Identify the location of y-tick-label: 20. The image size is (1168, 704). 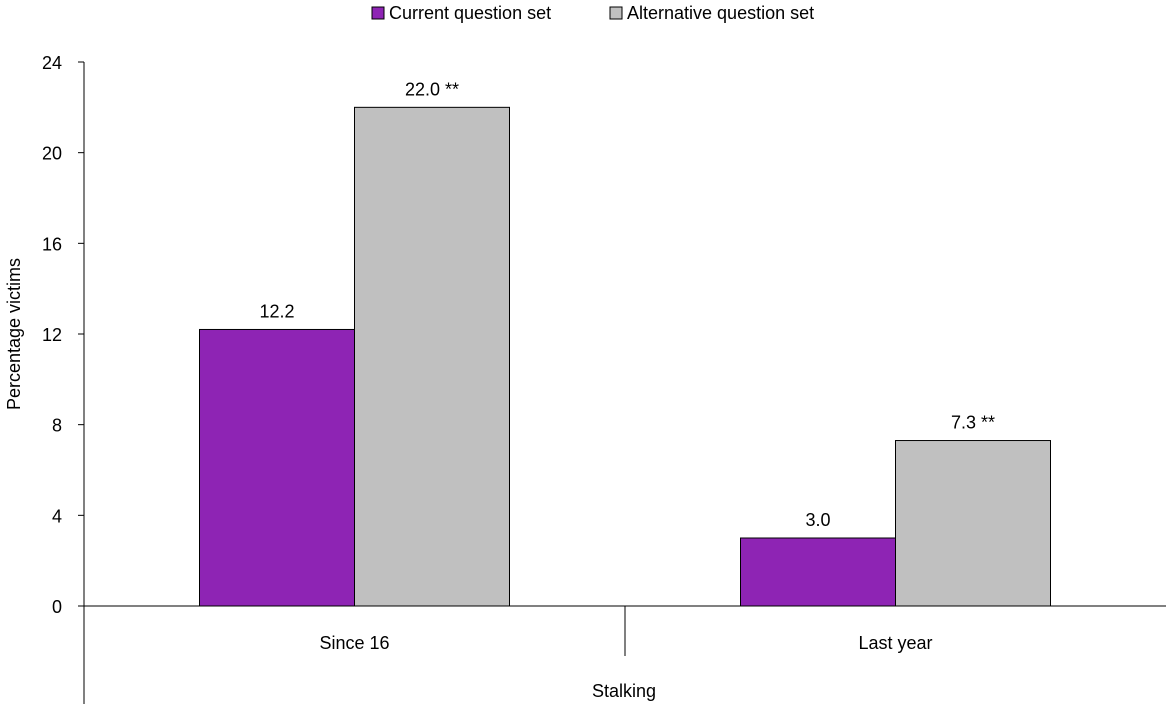
(52, 154).